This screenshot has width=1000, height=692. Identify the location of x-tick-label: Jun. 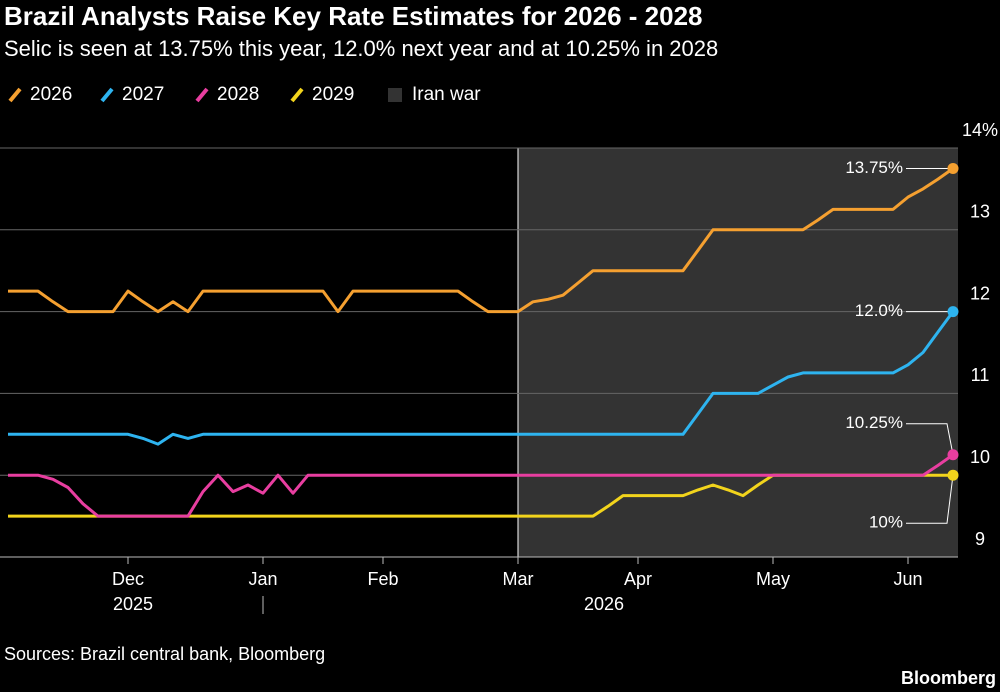
(907, 579).